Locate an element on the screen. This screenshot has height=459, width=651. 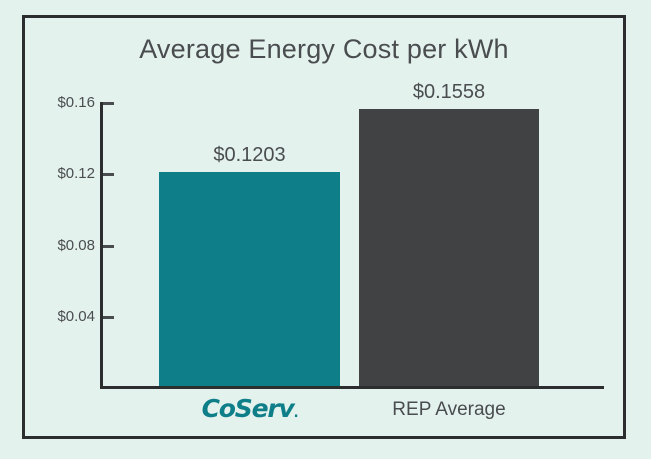
bar-value-label-coserv: $0.1203 is located at coordinates (249, 155).